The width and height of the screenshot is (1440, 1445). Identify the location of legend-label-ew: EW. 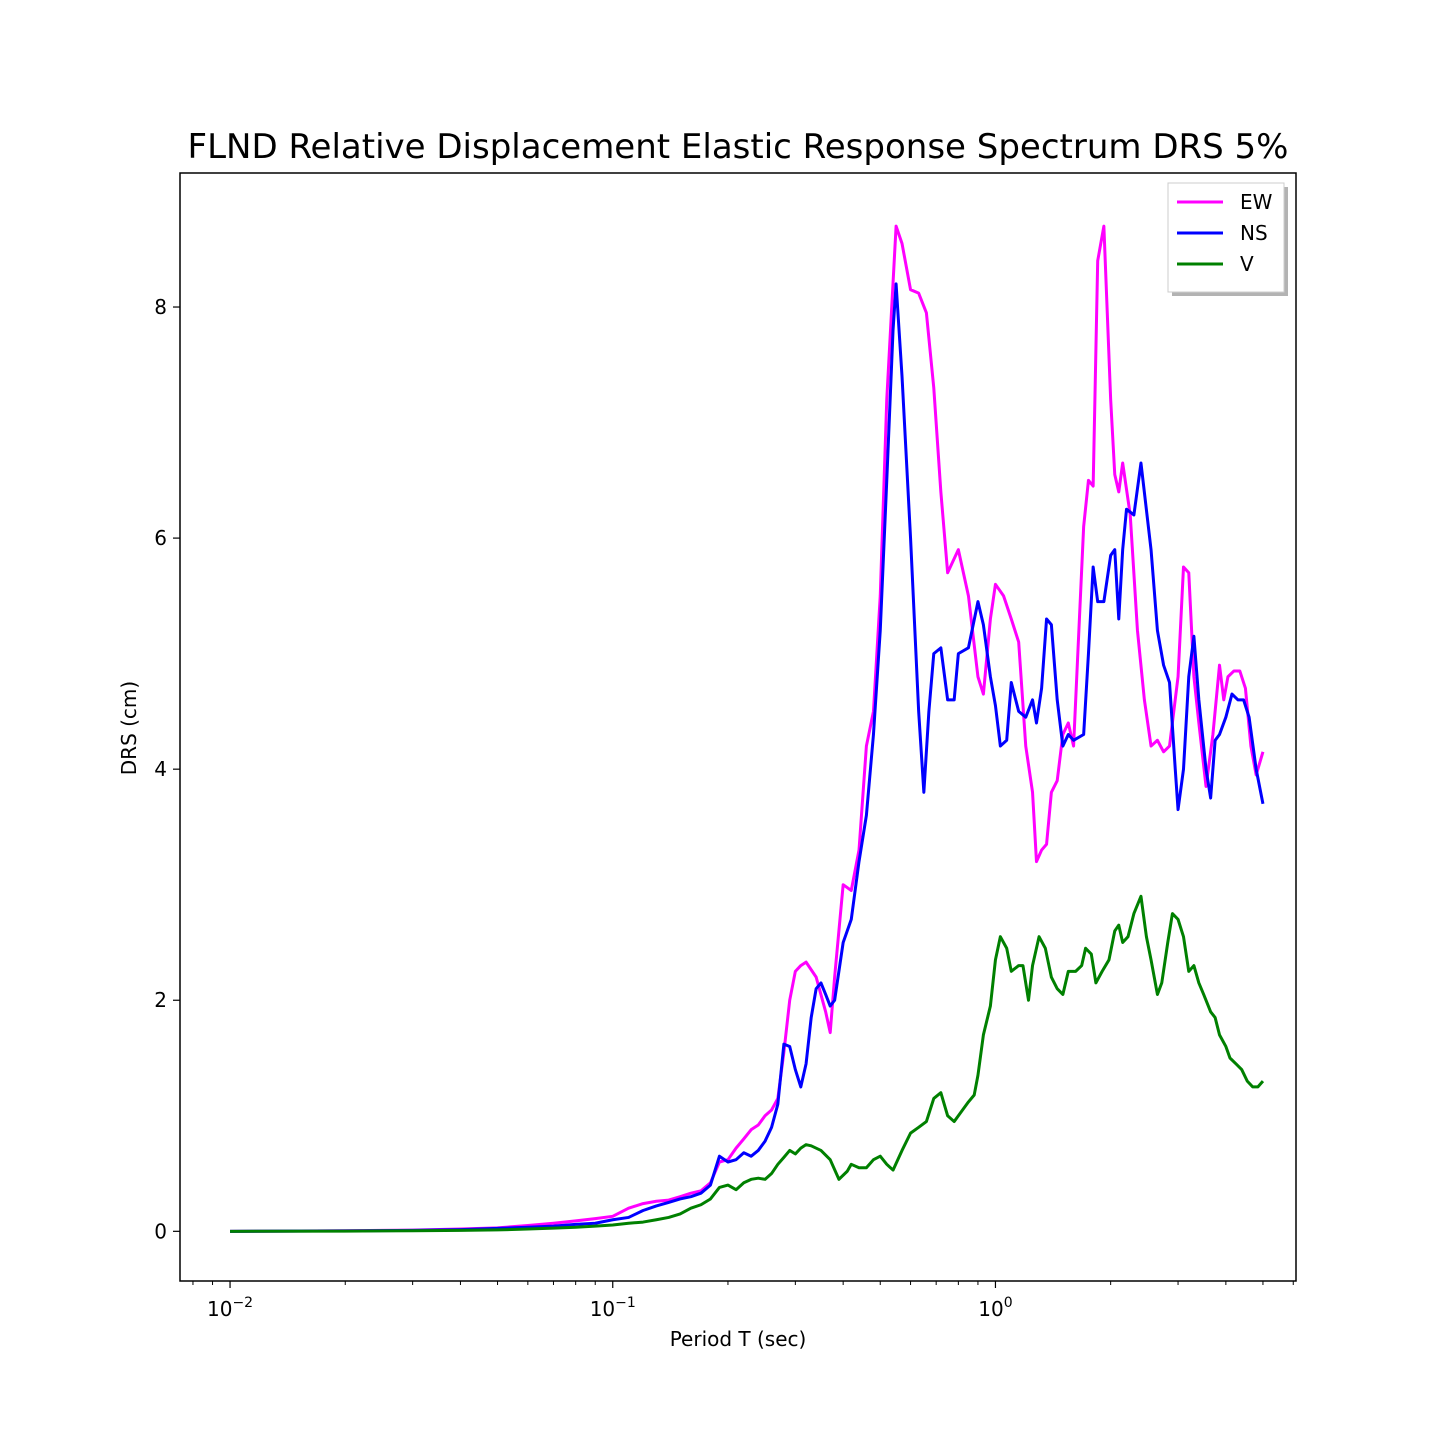
(1256, 202).